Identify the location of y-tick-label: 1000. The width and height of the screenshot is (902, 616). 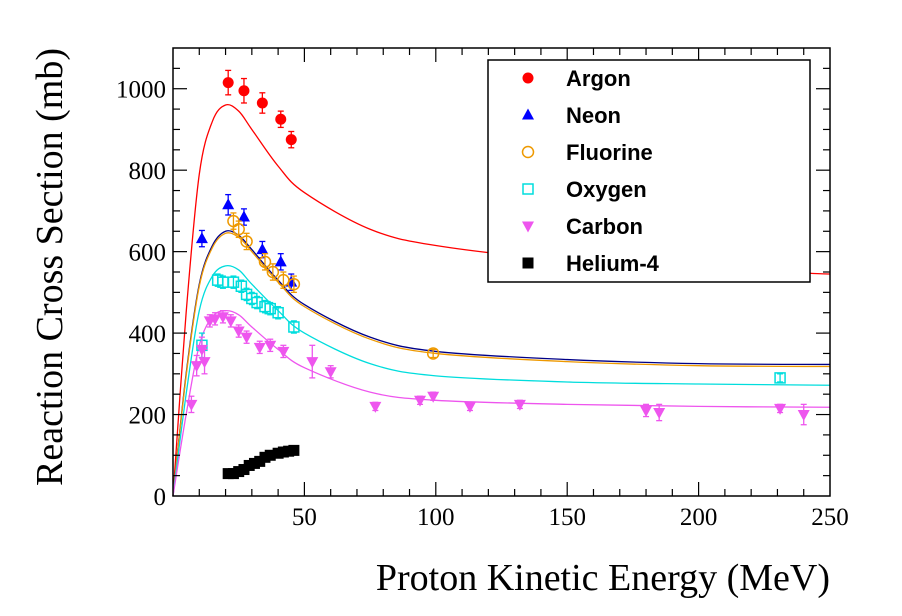
(141, 90).